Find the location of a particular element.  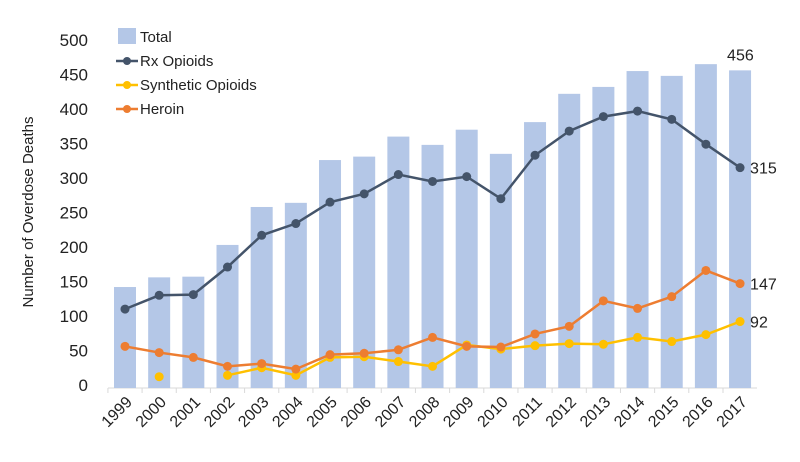

y-tick-label: 0 is located at coordinates (83, 385).